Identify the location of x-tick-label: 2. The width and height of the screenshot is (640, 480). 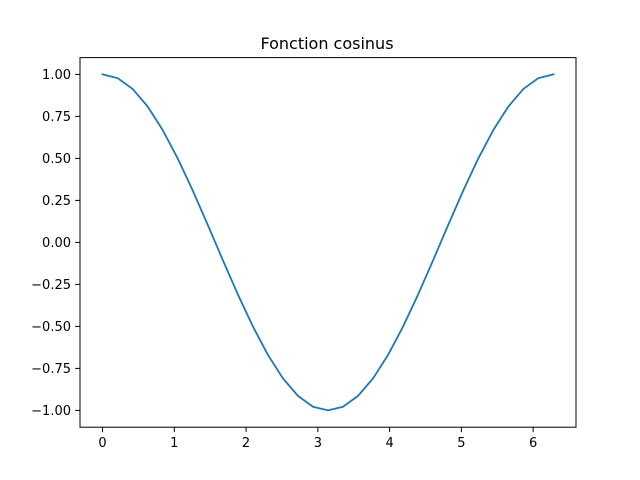
(246, 443).